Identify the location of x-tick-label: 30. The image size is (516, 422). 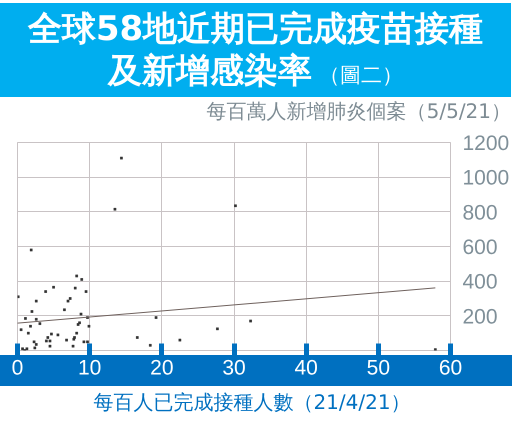
(234, 368).